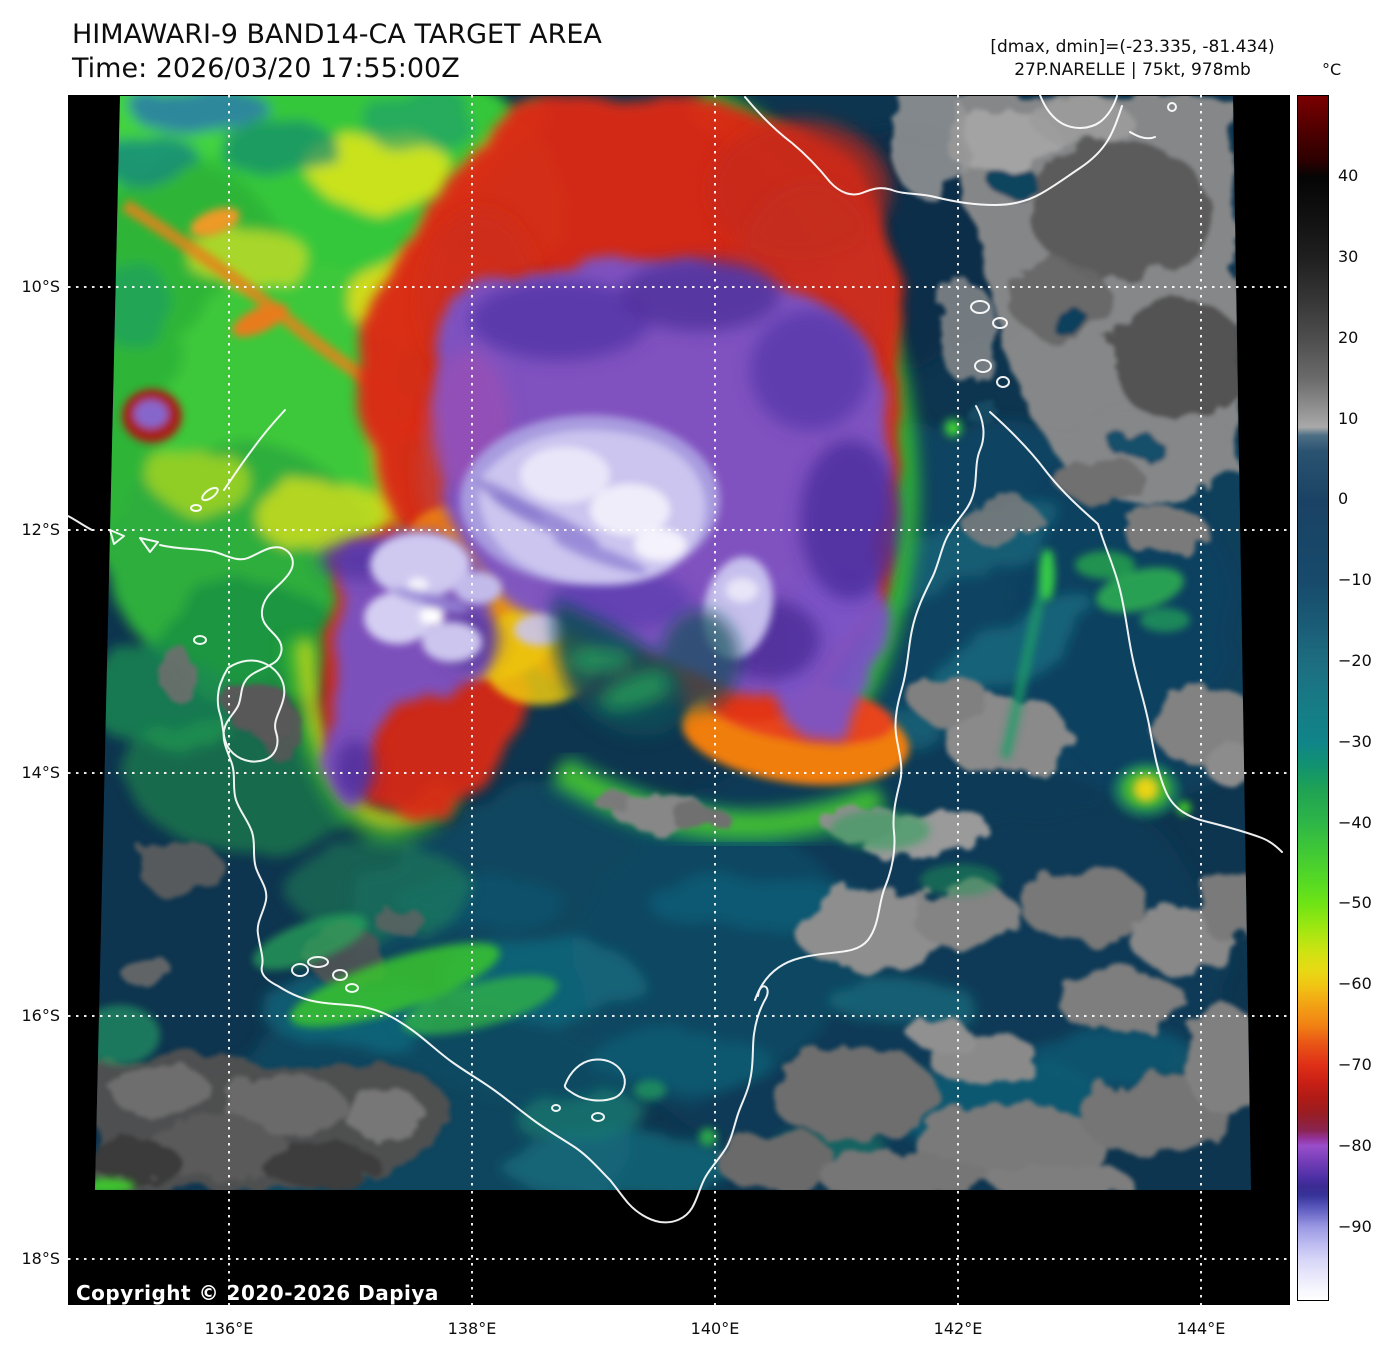 This screenshot has height=1359, width=1388. What do you see at coordinates (117, 537) in the screenshot?
I see `arnhem-islet1` at bounding box center [117, 537].